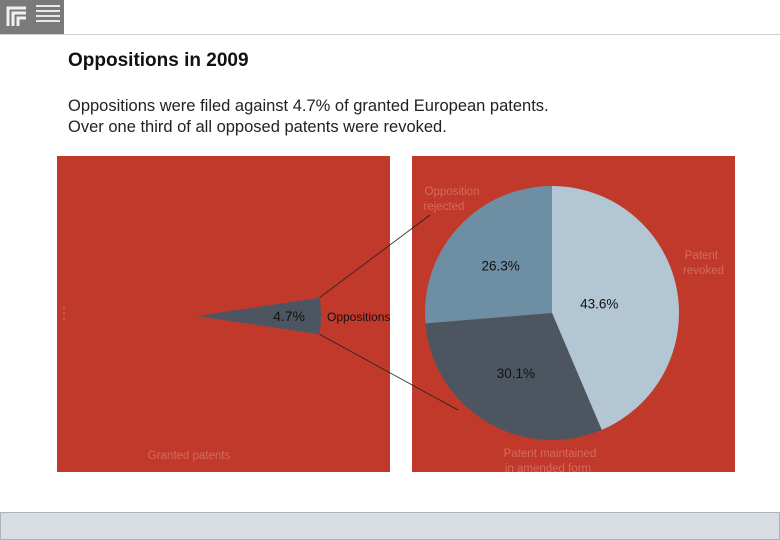 The image size is (780, 540). What do you see at coordinates (599, 303) in the screenshot?
I see `value-label-patent-revoked: 43.6%` at bounding box center [599, 303].